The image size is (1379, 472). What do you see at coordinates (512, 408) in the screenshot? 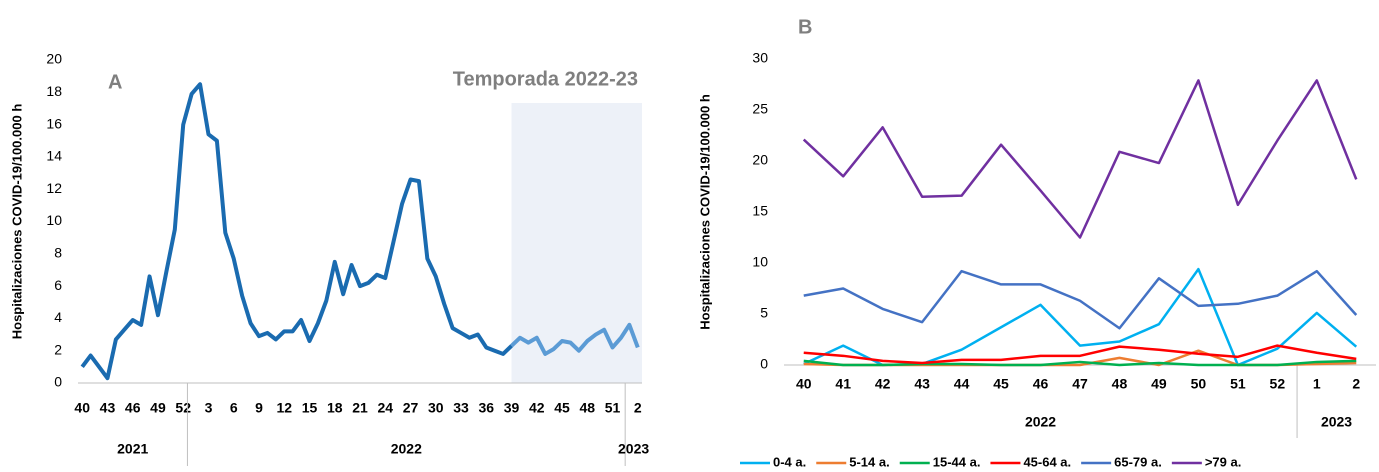
I see `x-tick-label: 39` at bounding box center [512, 408].